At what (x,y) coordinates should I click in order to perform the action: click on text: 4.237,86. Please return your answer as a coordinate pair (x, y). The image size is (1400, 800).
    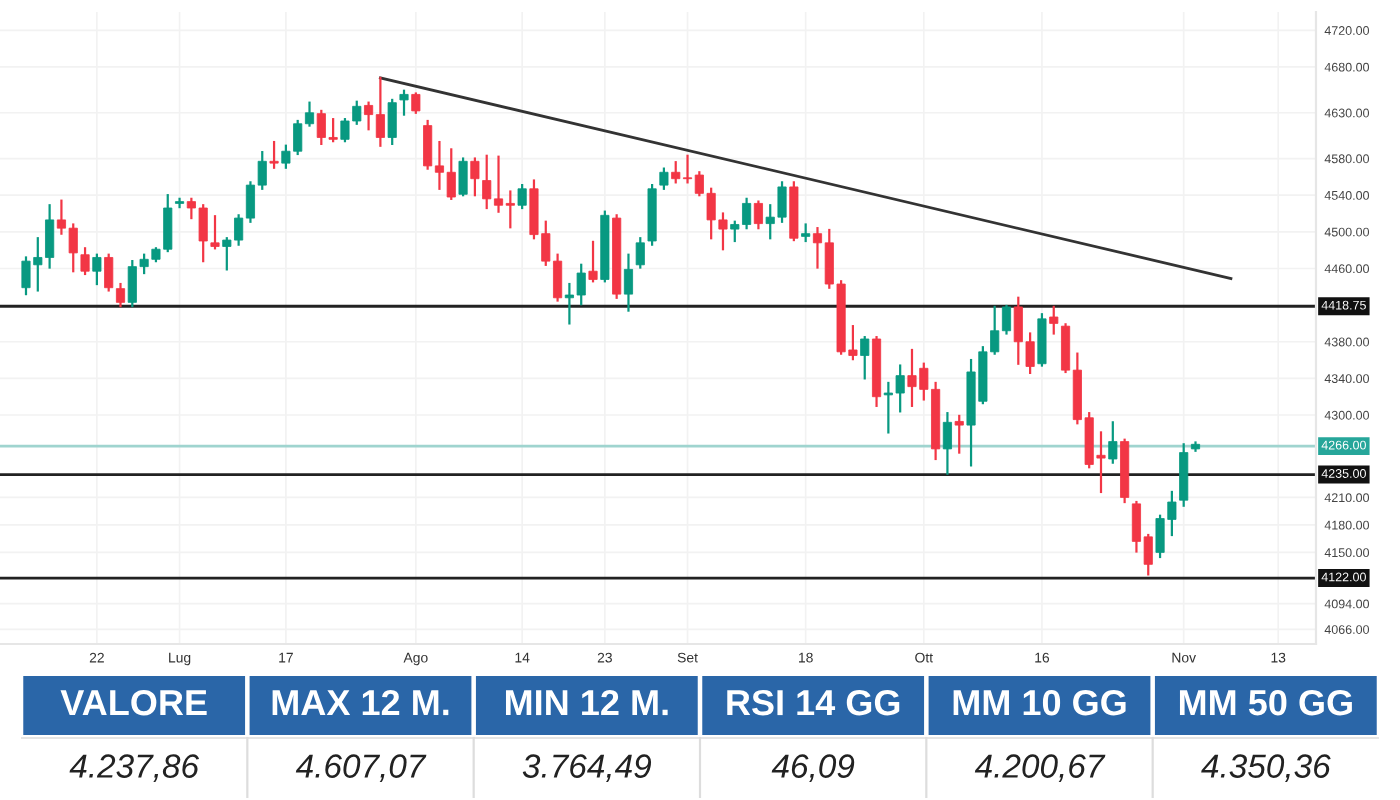
    Looking at the image, I should click on (134, 768).